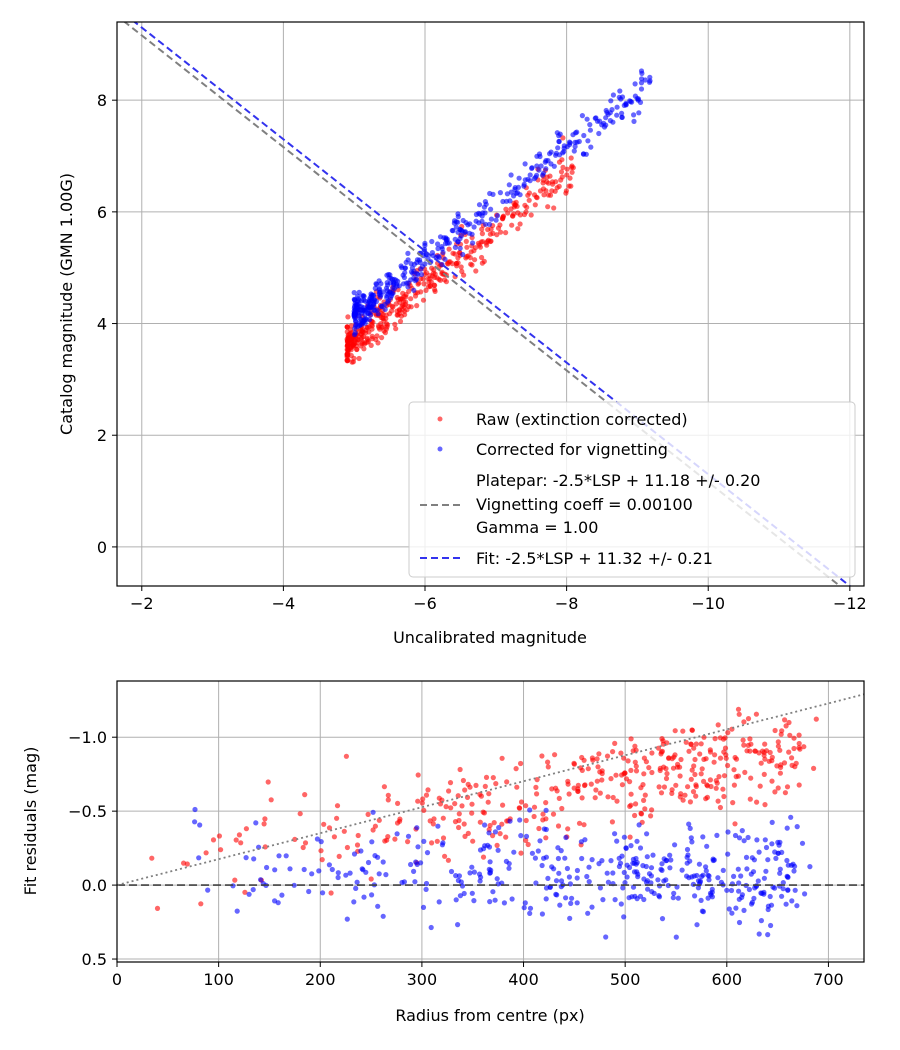 The height and width of the screenshot is (1050, 900). What do you see at coordinates (572, 449) in the screenshot?
I see `legend-corrected-label: Corrected for vignetting` at bounding box center [572, 449].